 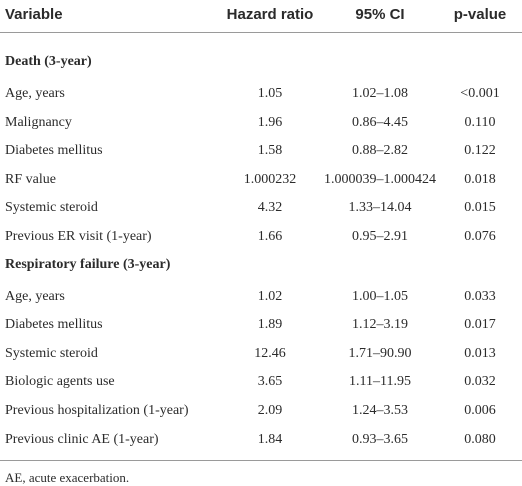 I want to click on hazard-ratio-cell: 1.02, so click(x=270, y=296).